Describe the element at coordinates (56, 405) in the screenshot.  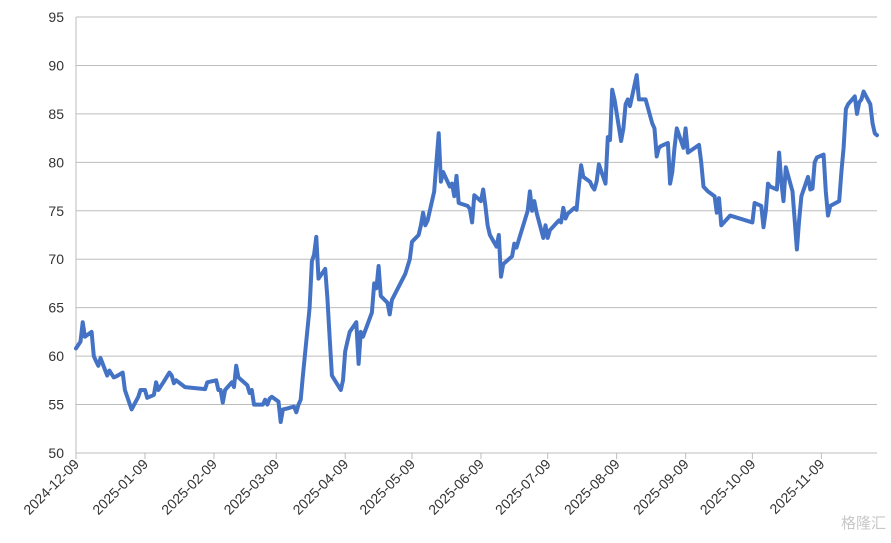
I see `y-tick-label: 55` at that location.